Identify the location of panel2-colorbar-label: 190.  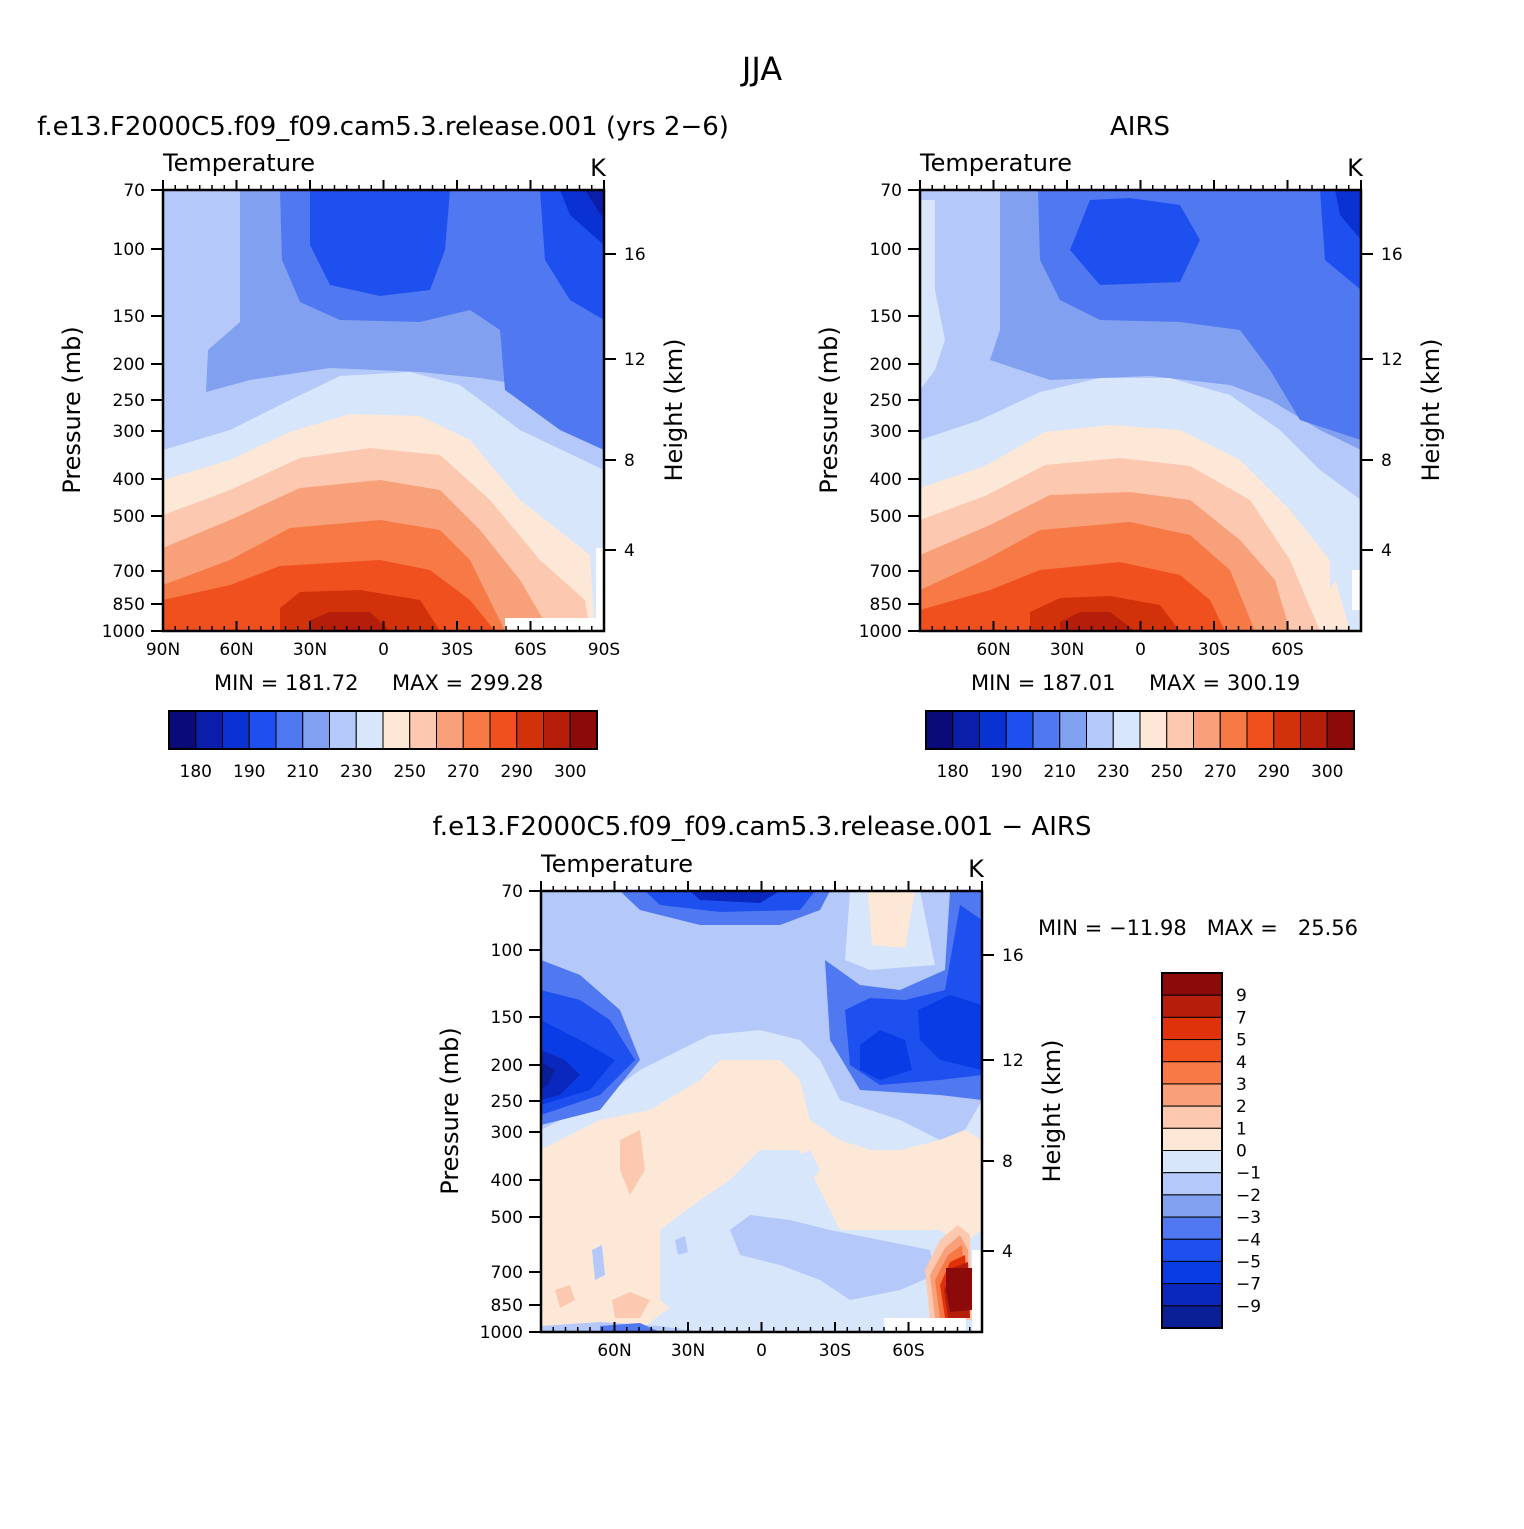
(1006, 772).